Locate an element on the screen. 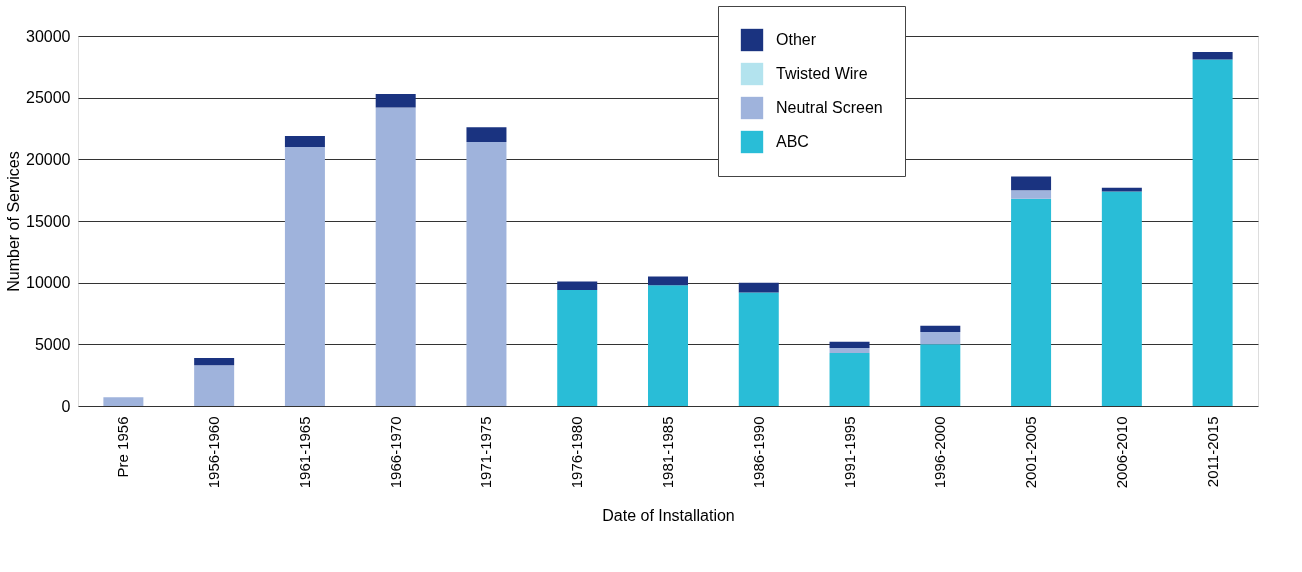 Image resolution: width=1302 pixels, height=572 pixels. y-tick-label: 20000 is located at coordinates (48, 159).